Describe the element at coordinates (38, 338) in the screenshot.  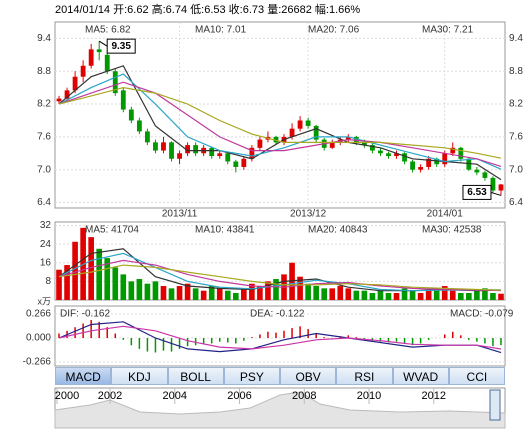
I see `y-tick-label: 0.000` at that location.